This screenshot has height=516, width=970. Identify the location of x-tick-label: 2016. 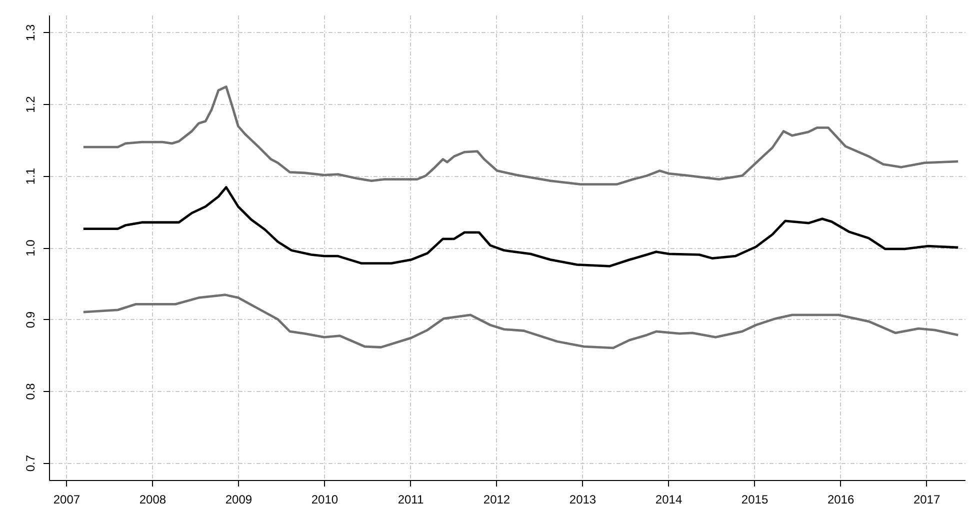
(840, 499).